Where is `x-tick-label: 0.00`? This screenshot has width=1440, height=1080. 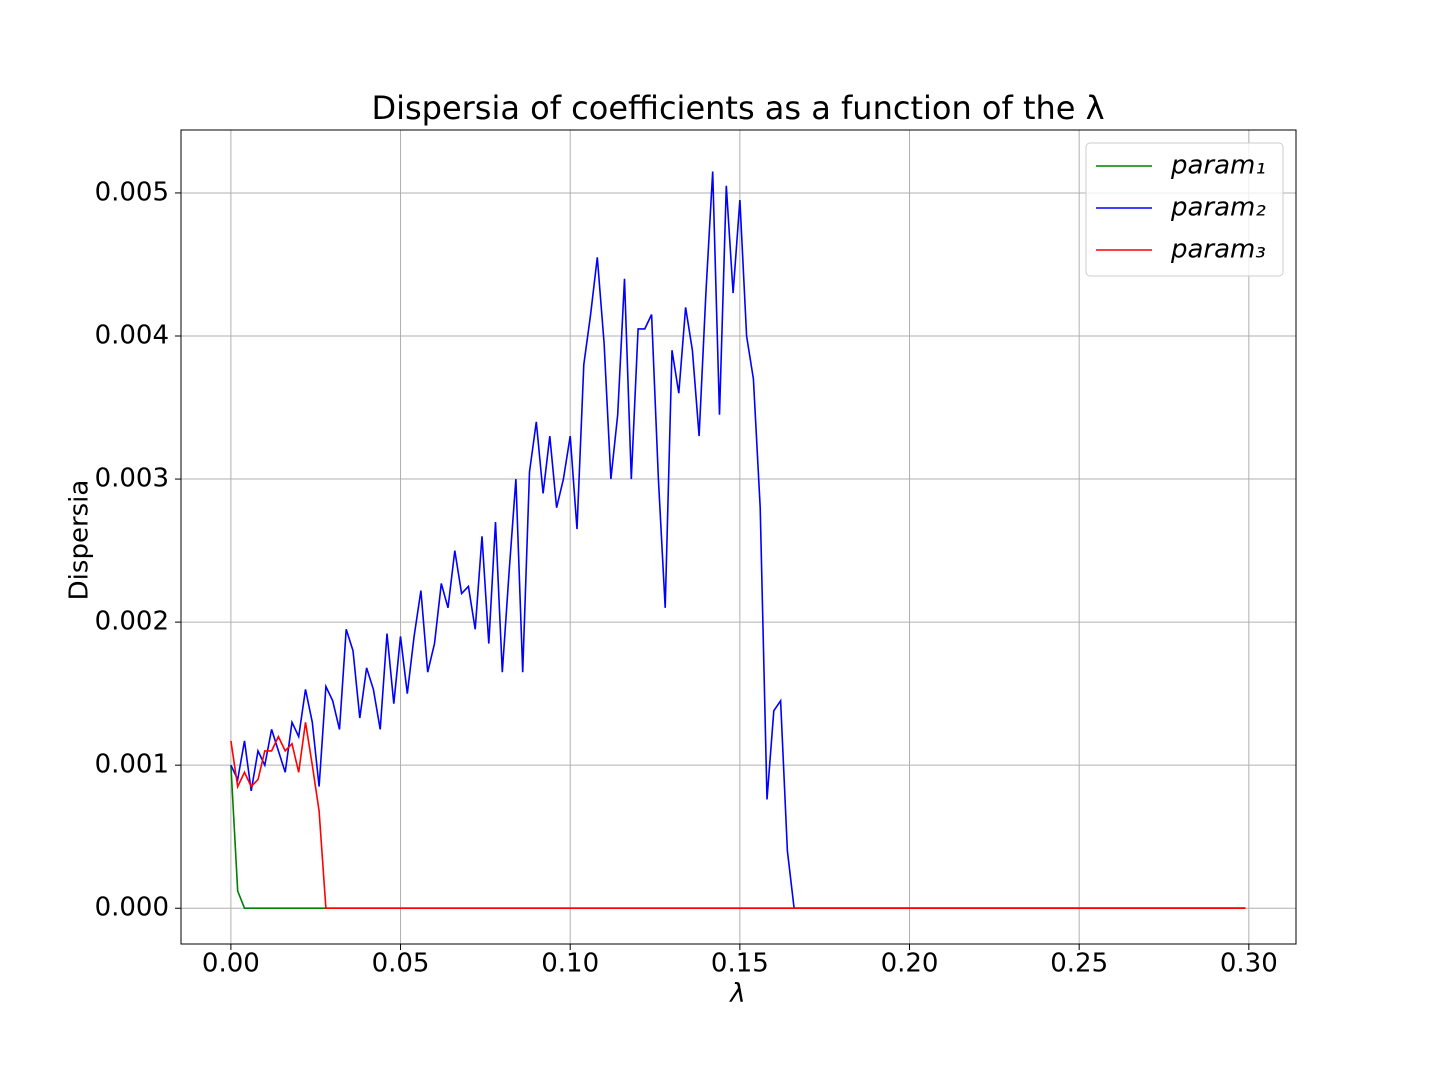
x-tick-label: 0.00 is located at coordinates (231, 964).